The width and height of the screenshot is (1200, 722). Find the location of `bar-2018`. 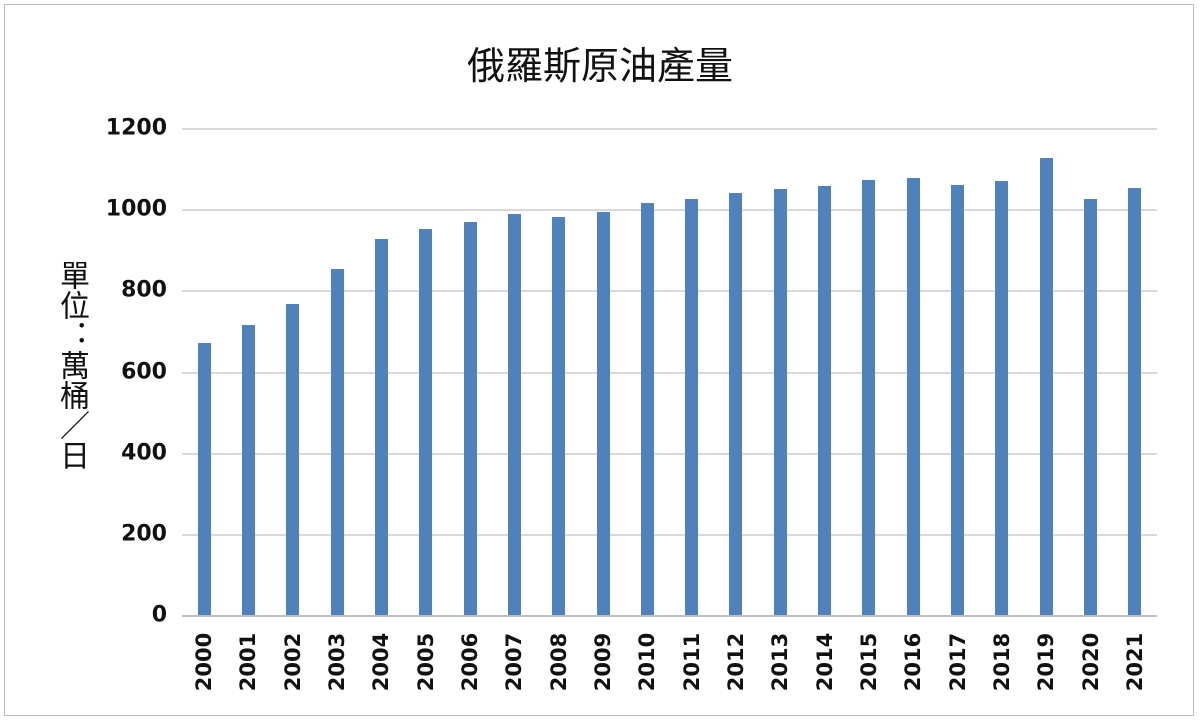

bar-2018 is located at coordinates (1002, 398).